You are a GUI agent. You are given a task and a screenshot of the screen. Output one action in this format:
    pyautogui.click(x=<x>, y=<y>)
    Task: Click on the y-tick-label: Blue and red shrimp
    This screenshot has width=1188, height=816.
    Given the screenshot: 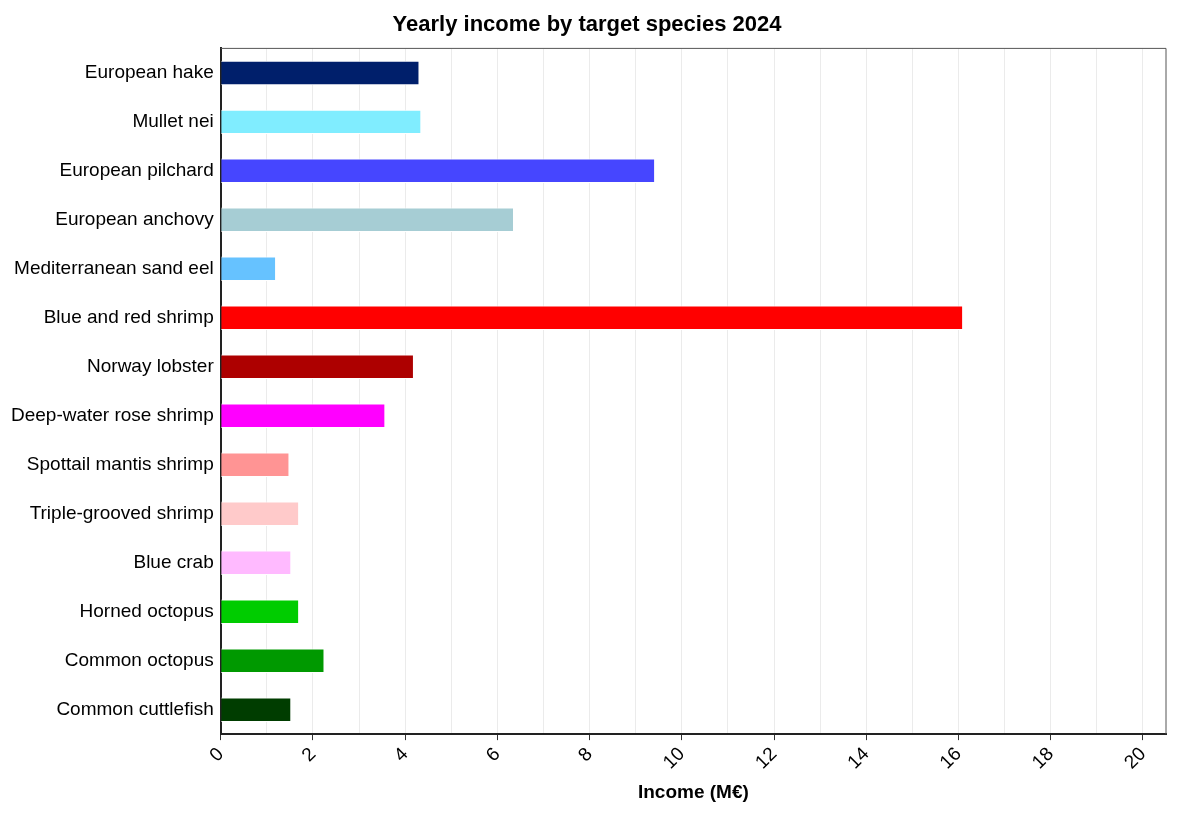 What is the action you would take?
    pyautogui.click(x=128, y=317)
    